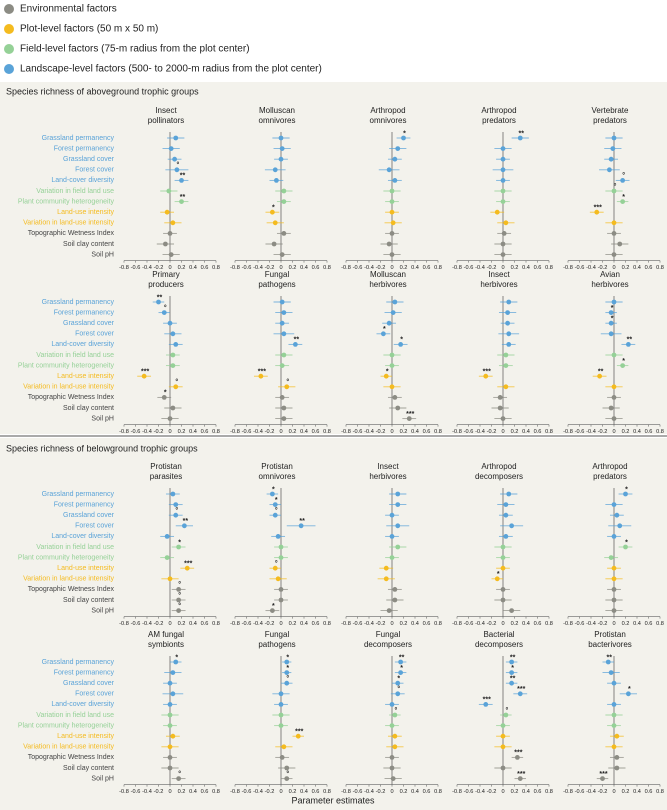 This screenshot has height=810, width=667. What do you see at coordinates (78, 138) in the screenshot?
I see `factor-label: Grassland permanency` at bounding box center [78, 138].